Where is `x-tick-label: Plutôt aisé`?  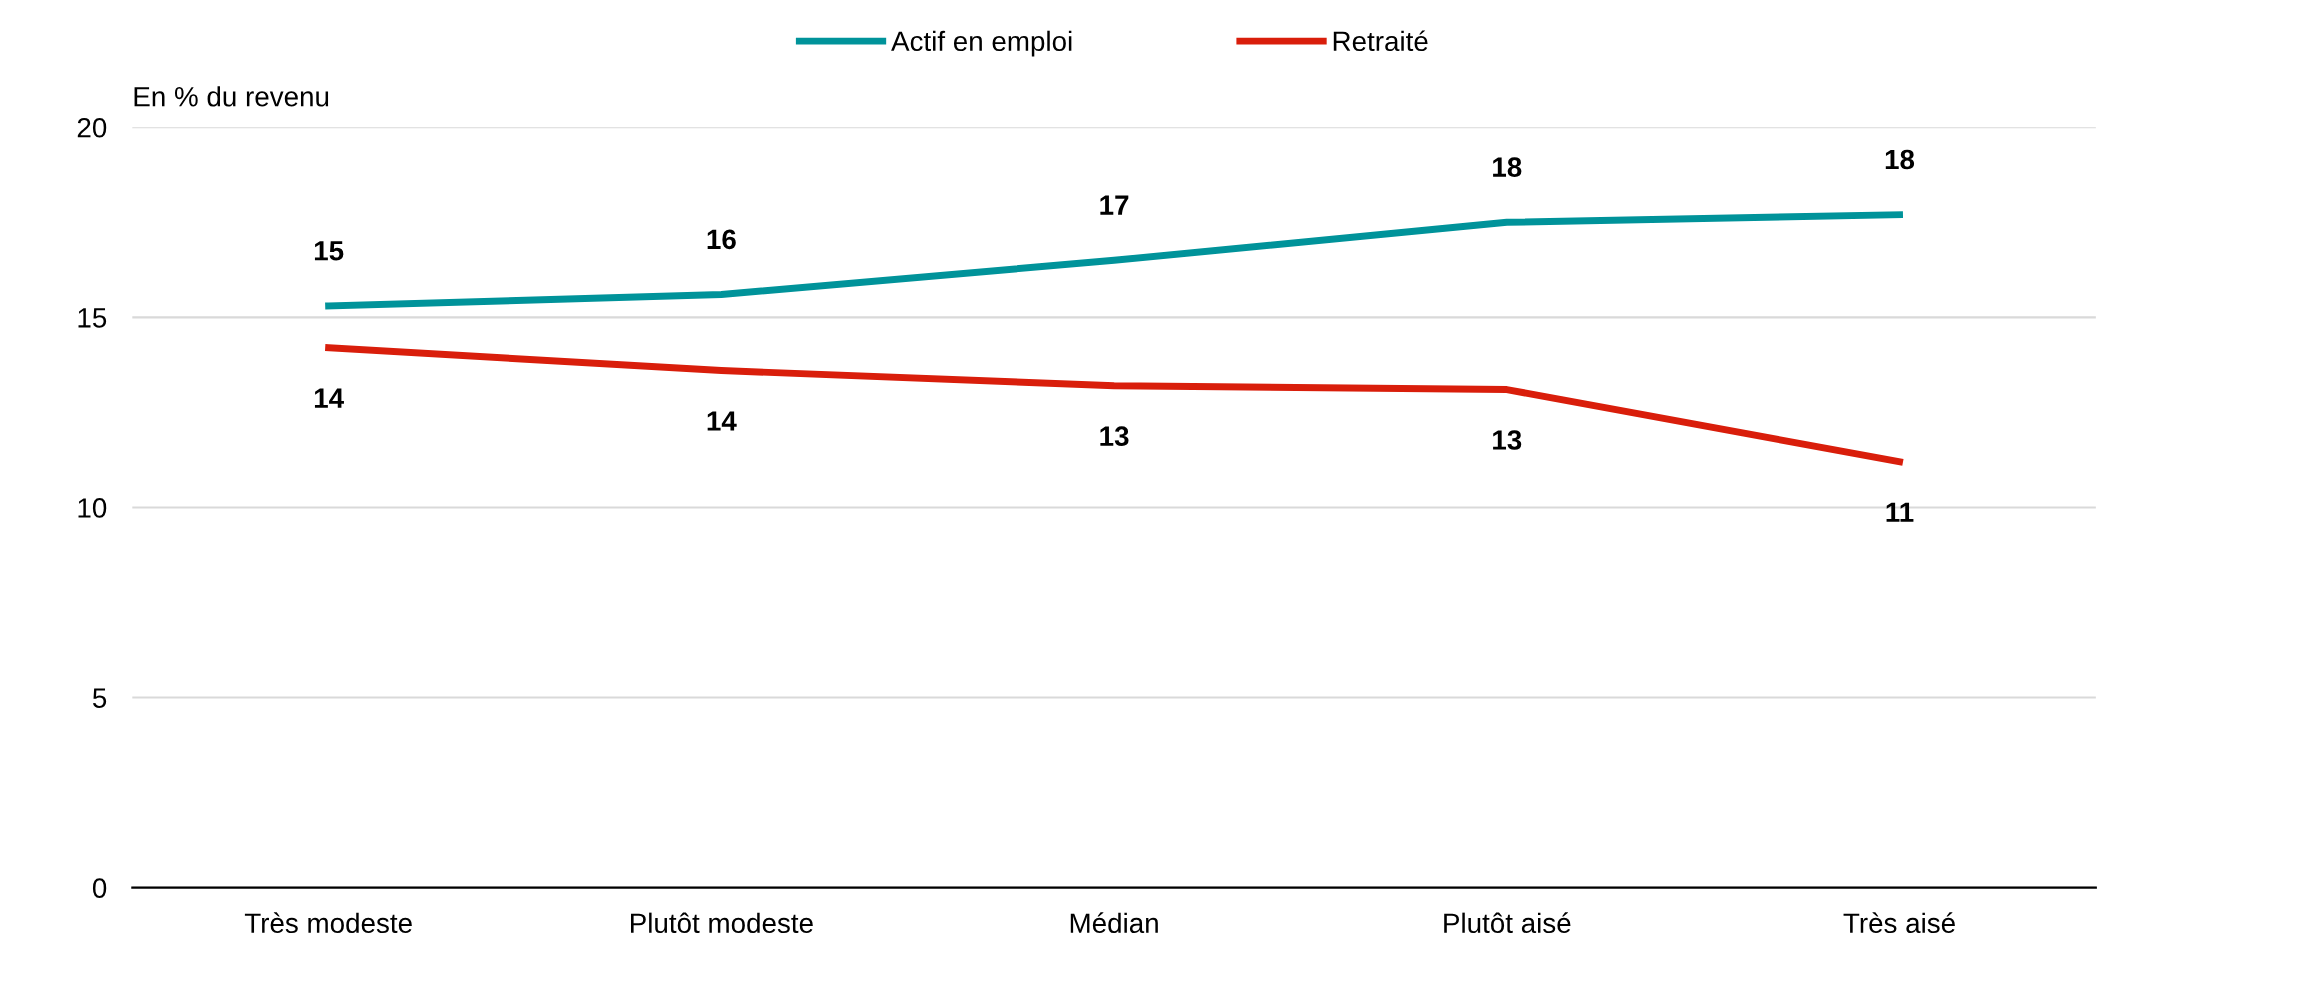 x-tick-label: Plutôt aisé is located at coordinates (1507, 923).